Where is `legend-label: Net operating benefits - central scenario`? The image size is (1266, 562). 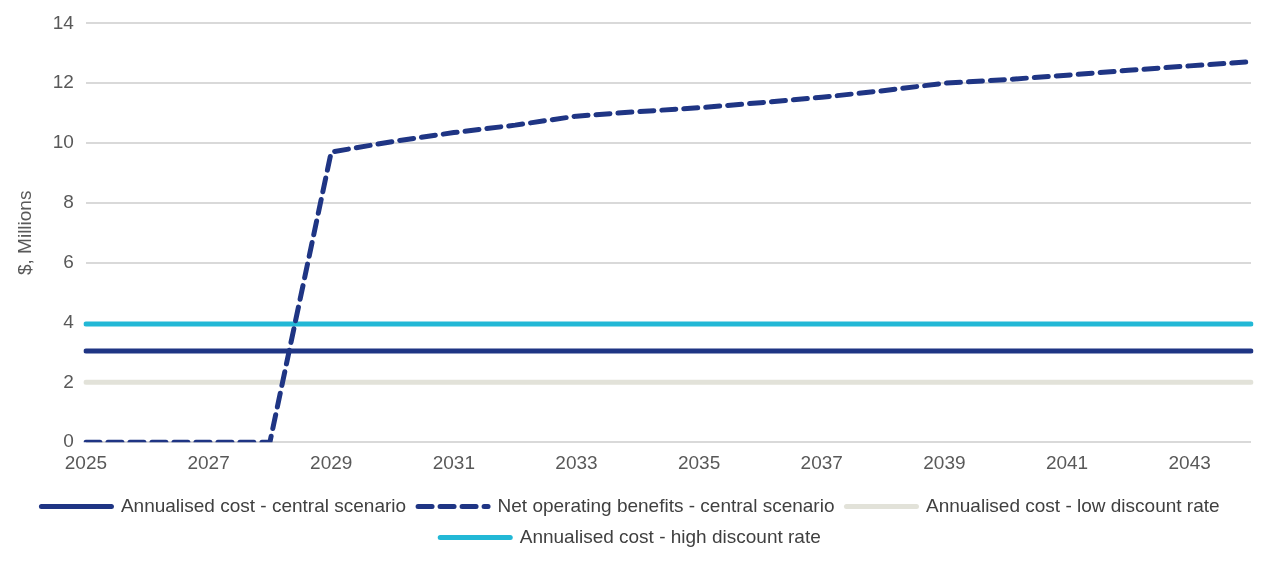
legend-label: Net operating benefits - central scenario is located at coordinates (666, 505).